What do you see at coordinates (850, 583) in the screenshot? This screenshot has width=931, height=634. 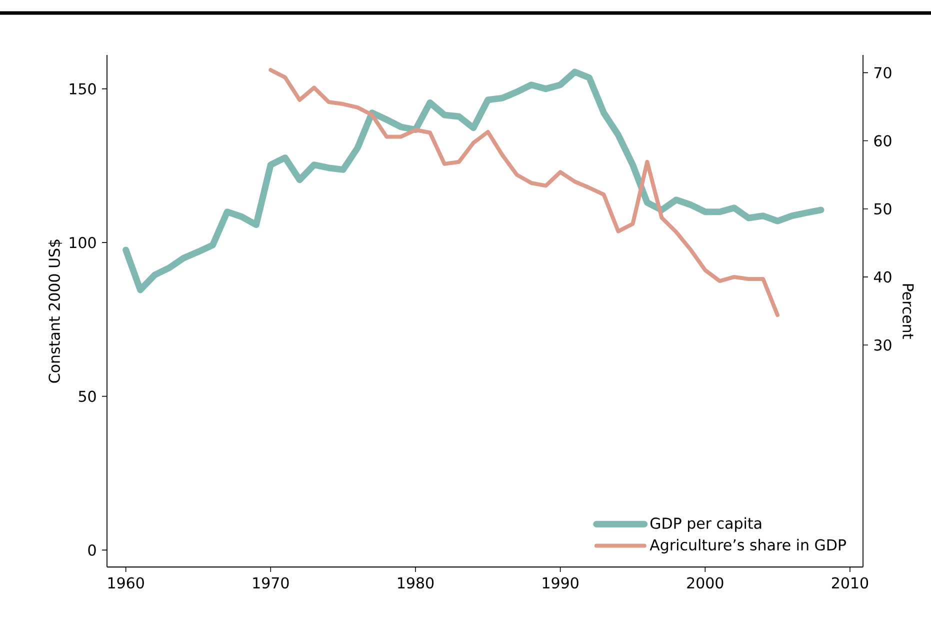 I see `x-tick-label: 2010` at bounding box center [850, 583].